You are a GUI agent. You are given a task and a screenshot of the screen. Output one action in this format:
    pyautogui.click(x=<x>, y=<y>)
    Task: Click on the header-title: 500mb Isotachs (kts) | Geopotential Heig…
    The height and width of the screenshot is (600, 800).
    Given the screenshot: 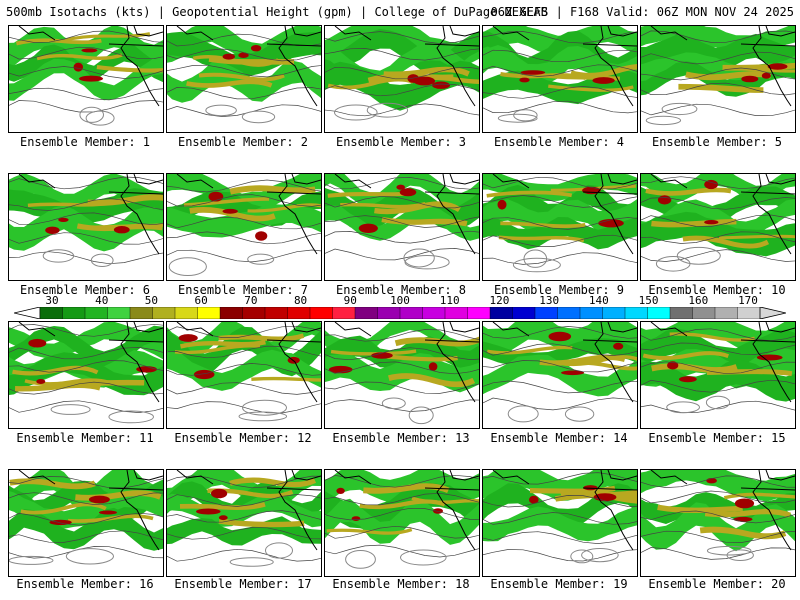 What is the action you would take?
    pyautogui.click(x=277, y=12)
    